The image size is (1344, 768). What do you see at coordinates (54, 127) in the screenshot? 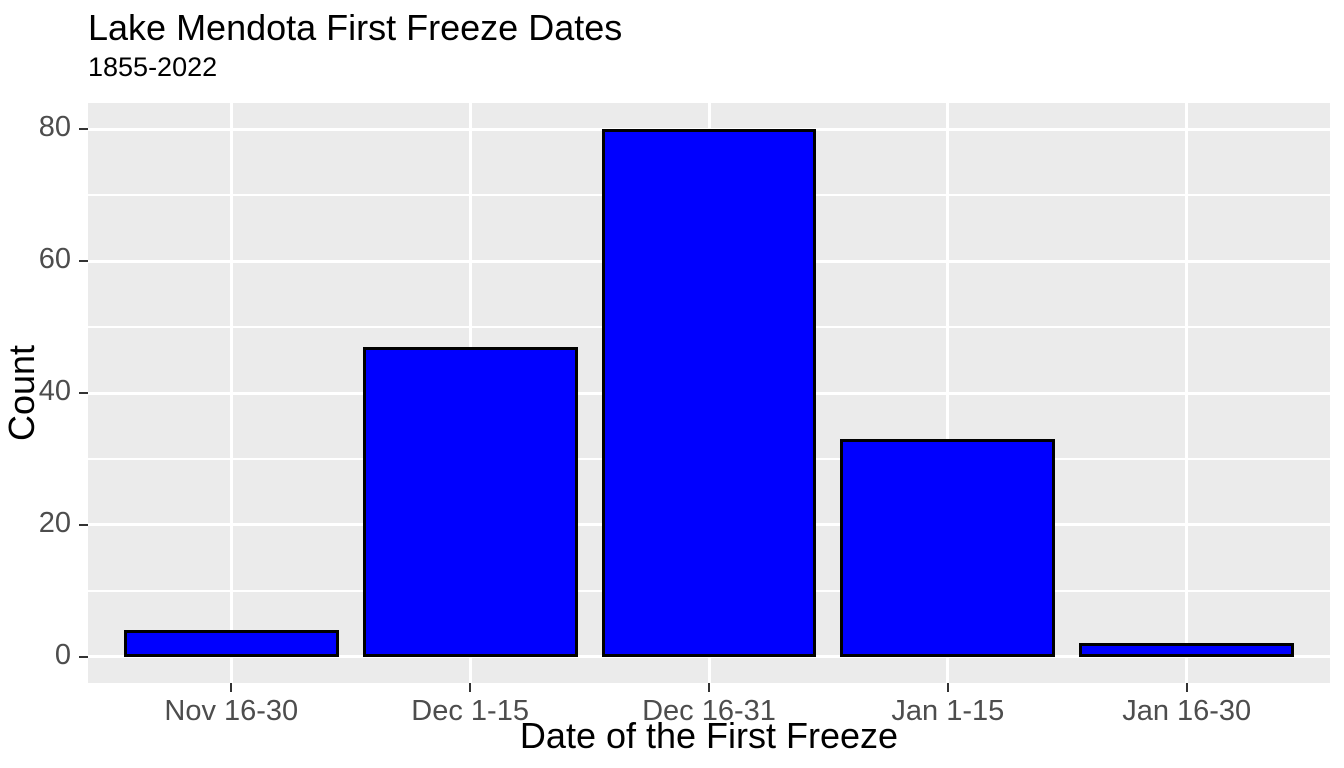
I see `y-tick-label: 80` at bounding box center [54, 127].